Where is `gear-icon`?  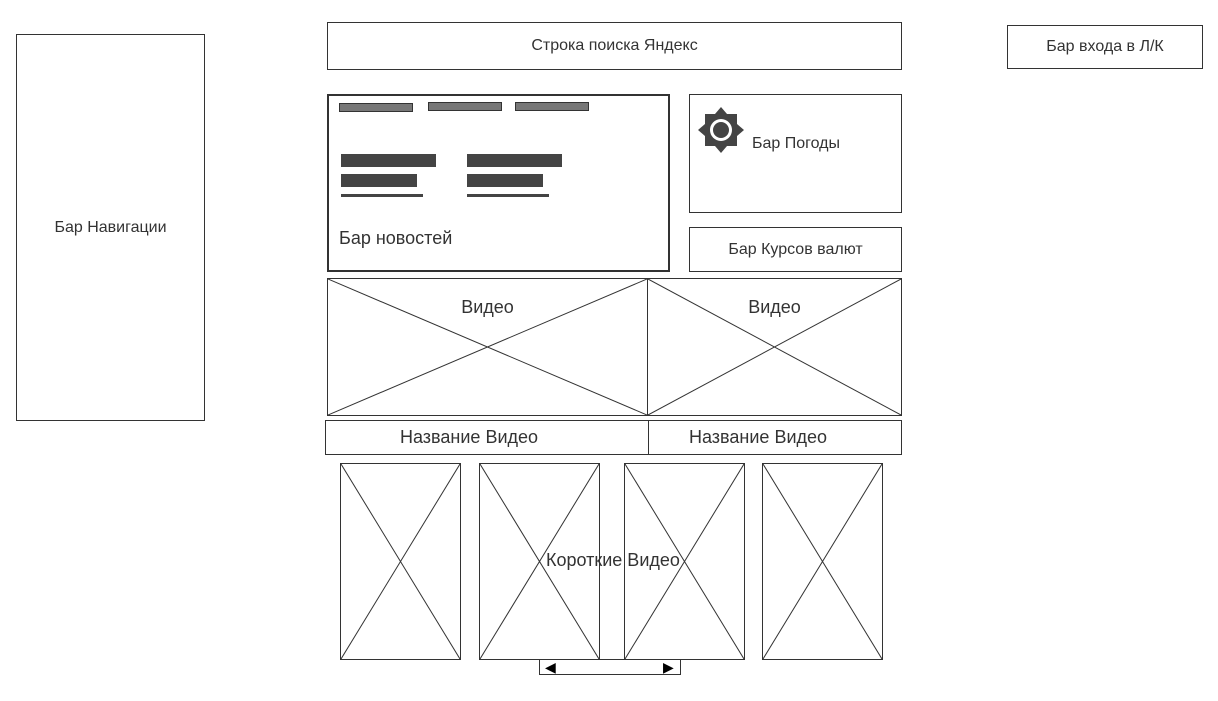 gear-icon is located at coordinates (721, 130).